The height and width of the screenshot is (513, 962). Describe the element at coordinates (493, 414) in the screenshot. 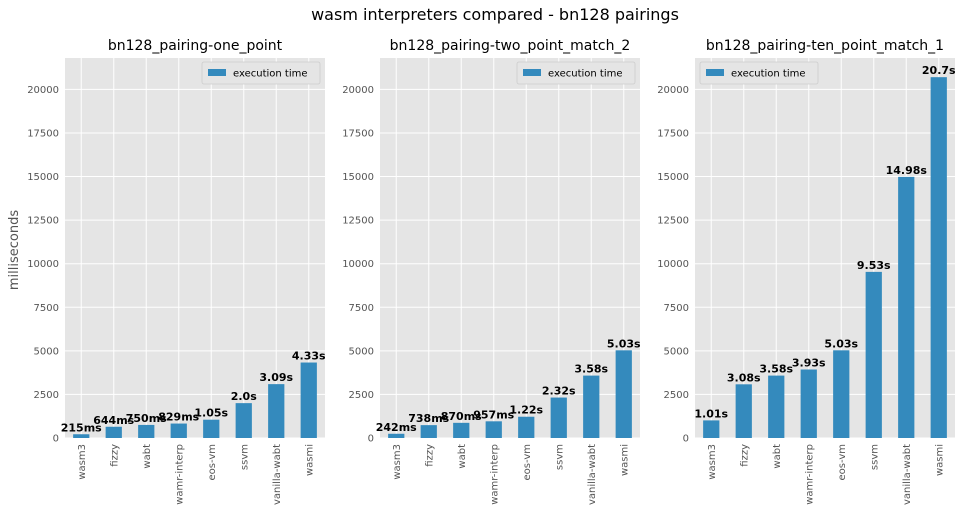

I see `data-label: 957ms` at that location.